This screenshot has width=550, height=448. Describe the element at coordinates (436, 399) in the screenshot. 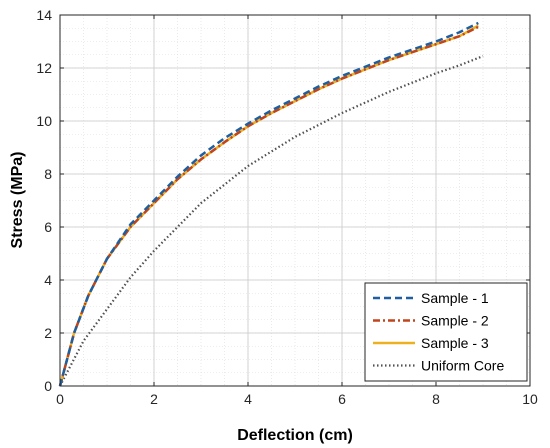

I see `x-tick-label: 8` at that location.